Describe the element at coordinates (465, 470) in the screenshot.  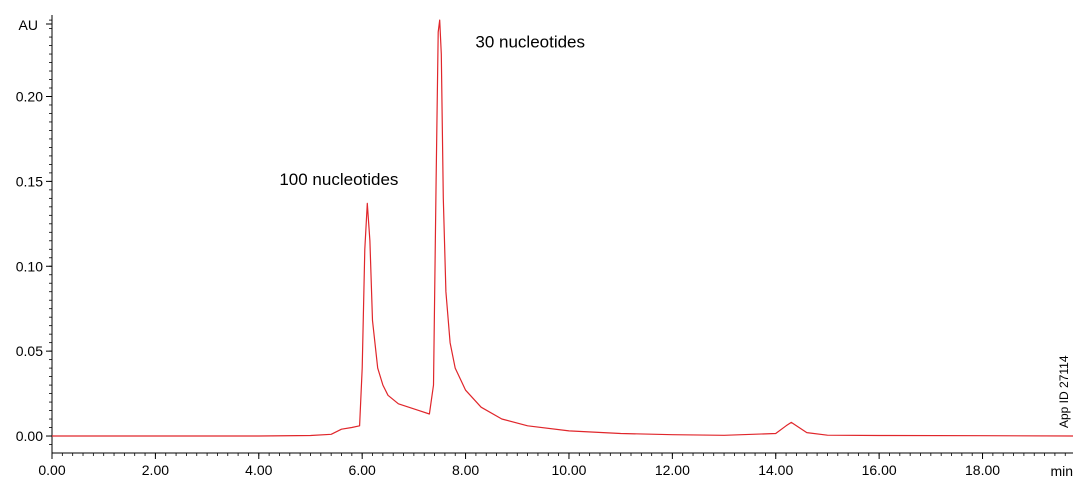
I see `x-tick-label-4: 8.00` at that location.